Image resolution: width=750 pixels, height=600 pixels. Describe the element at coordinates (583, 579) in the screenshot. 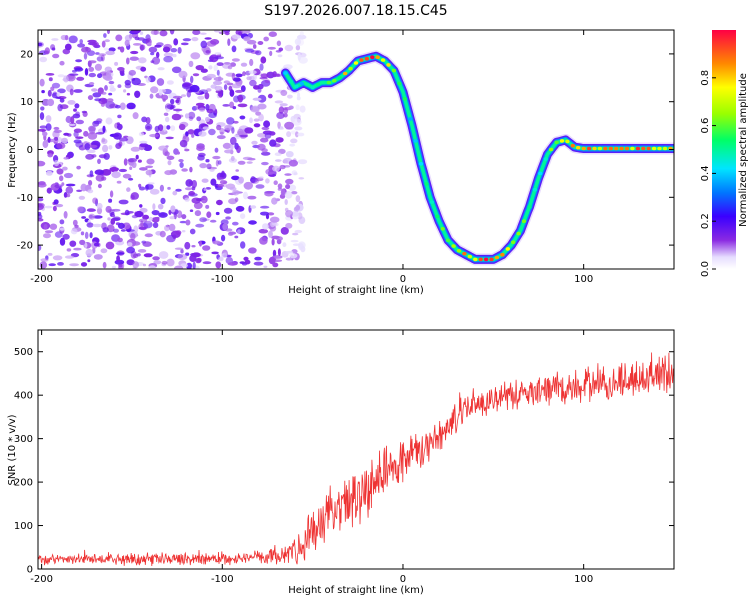

I see `x-tick-label: 100` at that location.